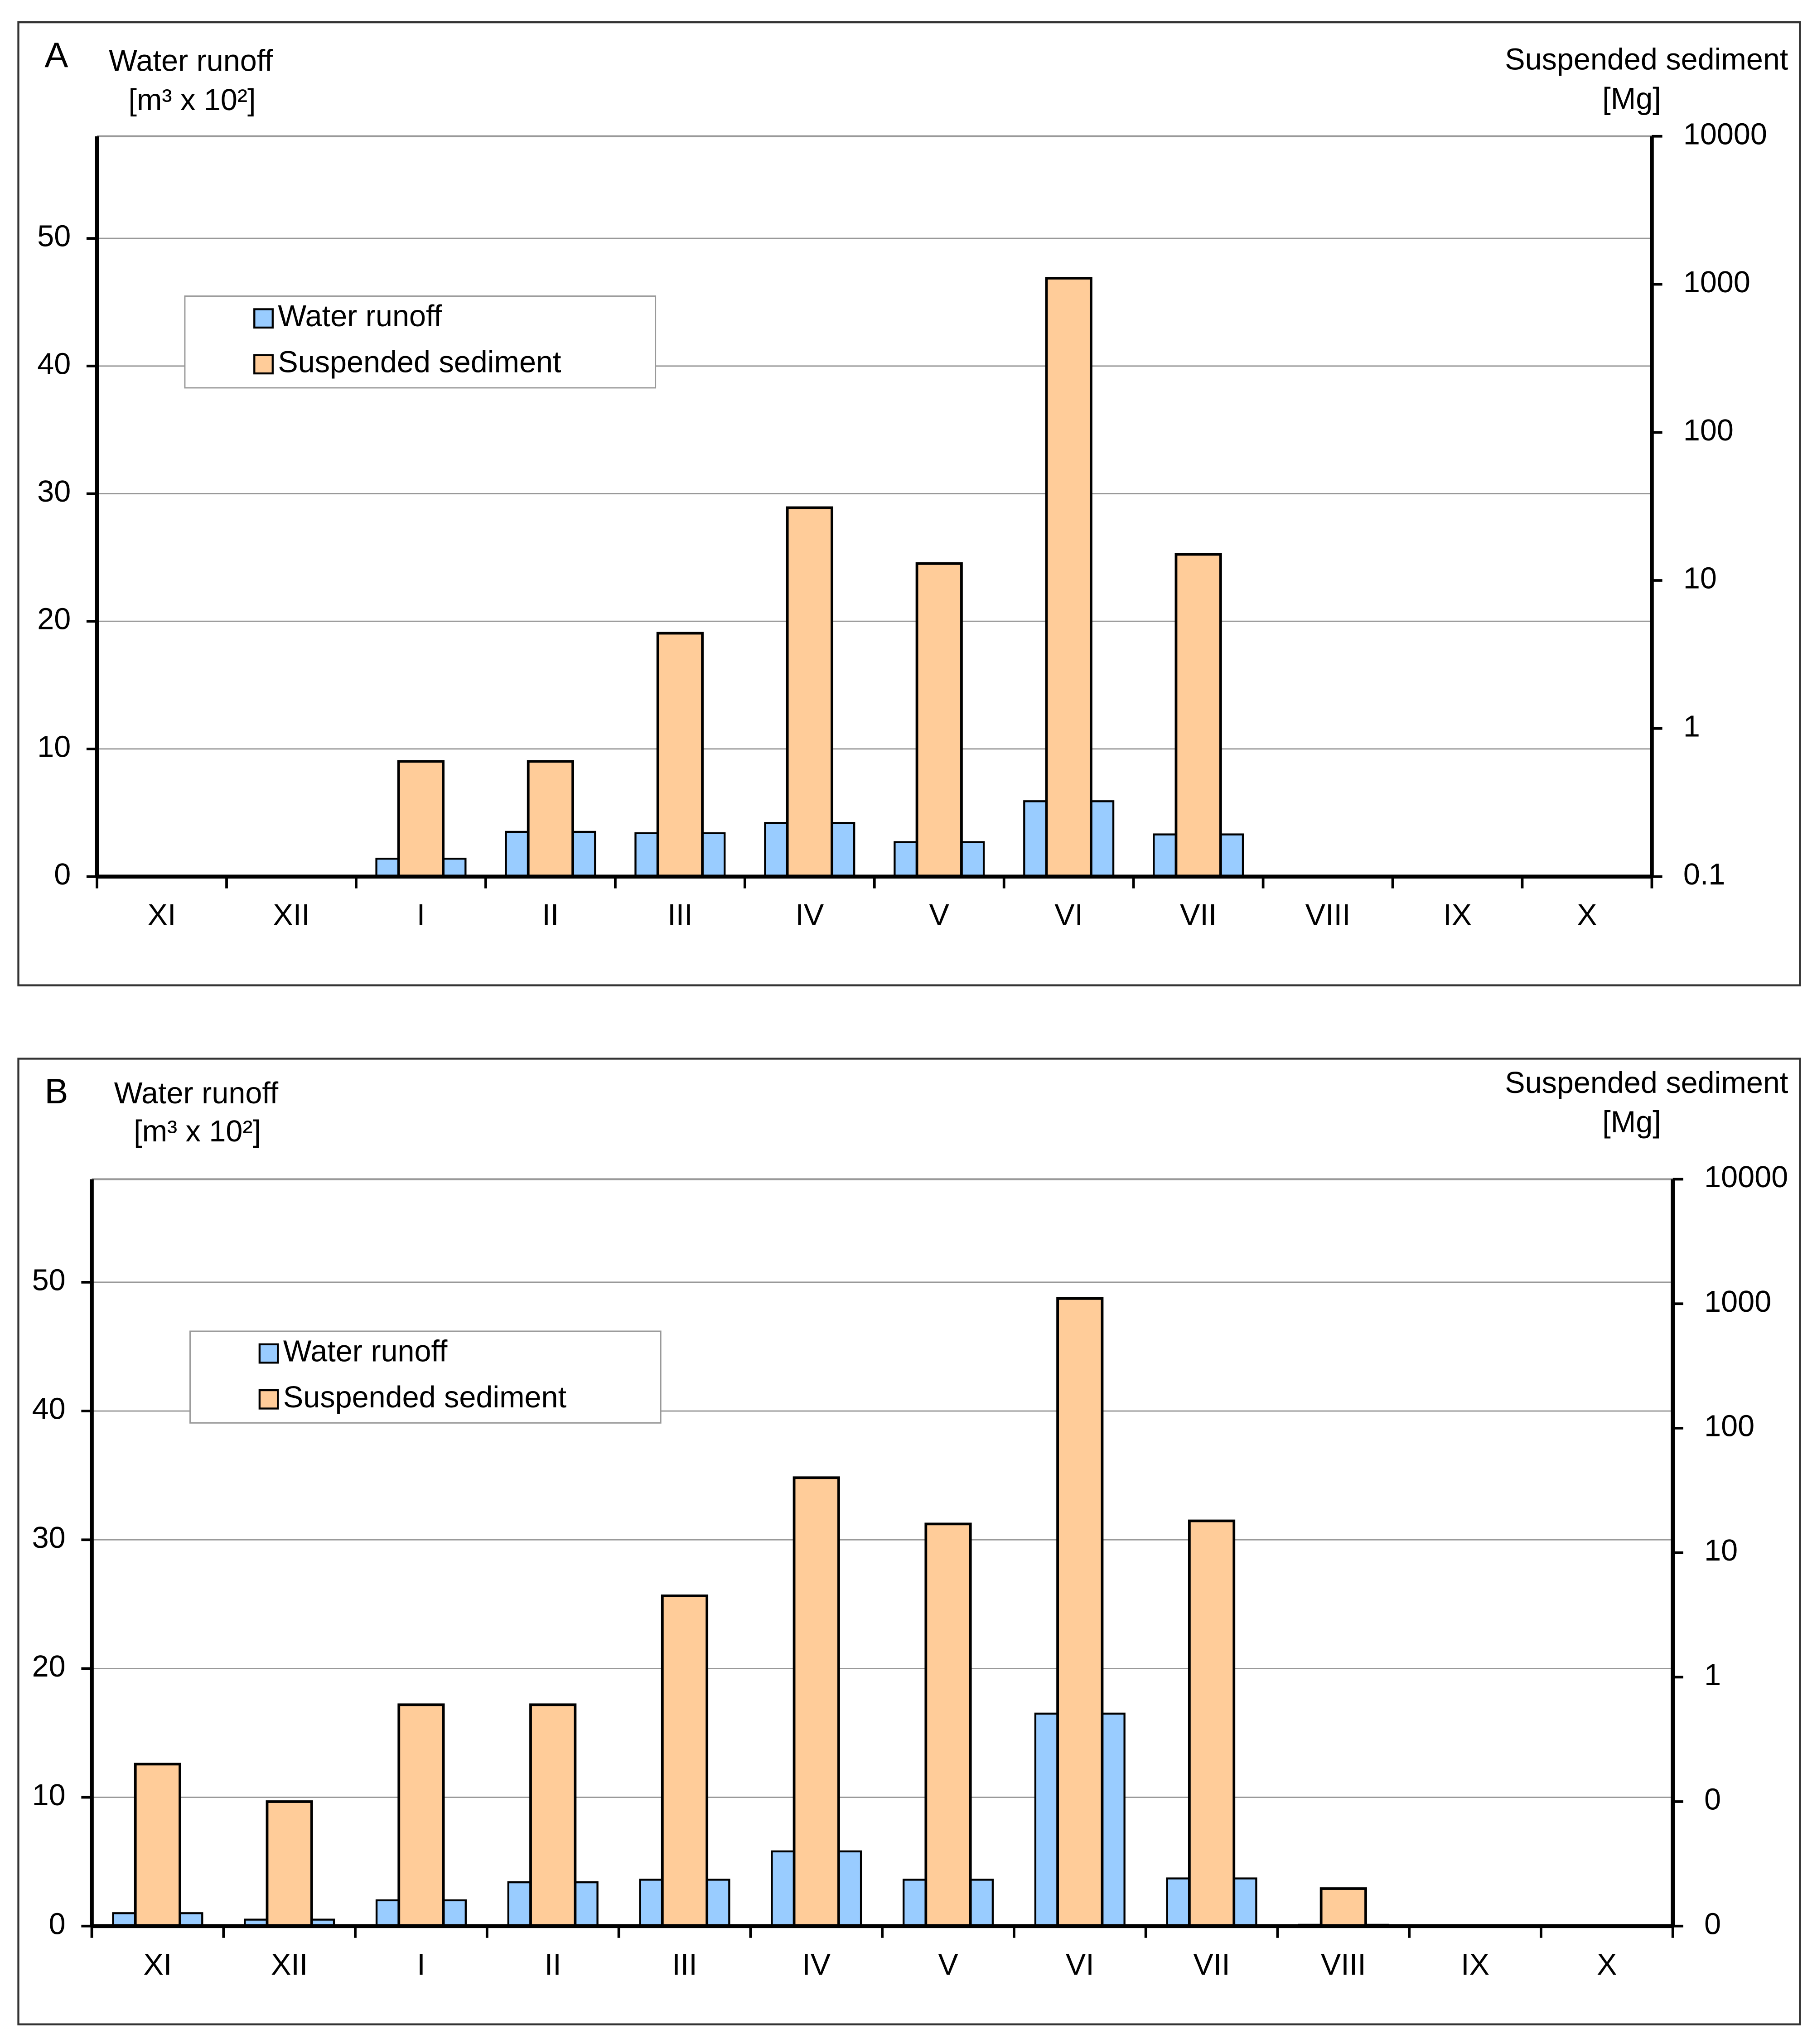 This screenshot has width=1817, height=2044. What do you see at coordinates (56, 1091) in the screenshot?
I see `panel-label: B` at bounding box center [56, 1091].